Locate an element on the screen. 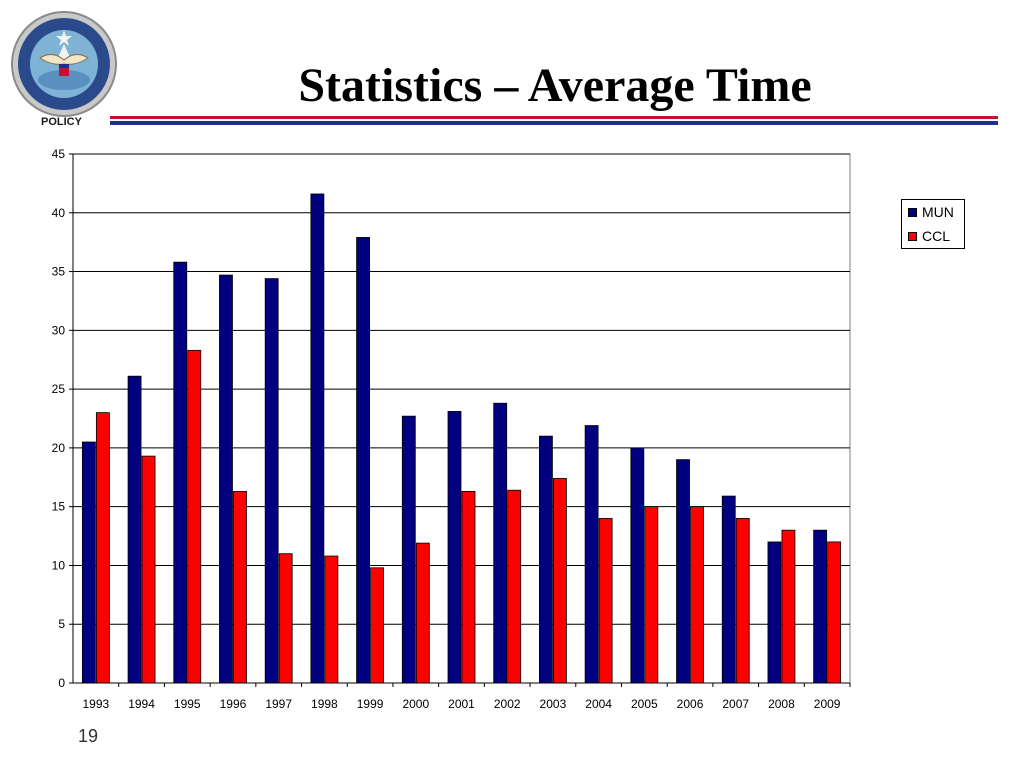  x-tick-label: 2009 is located at coordinates (827, 704).